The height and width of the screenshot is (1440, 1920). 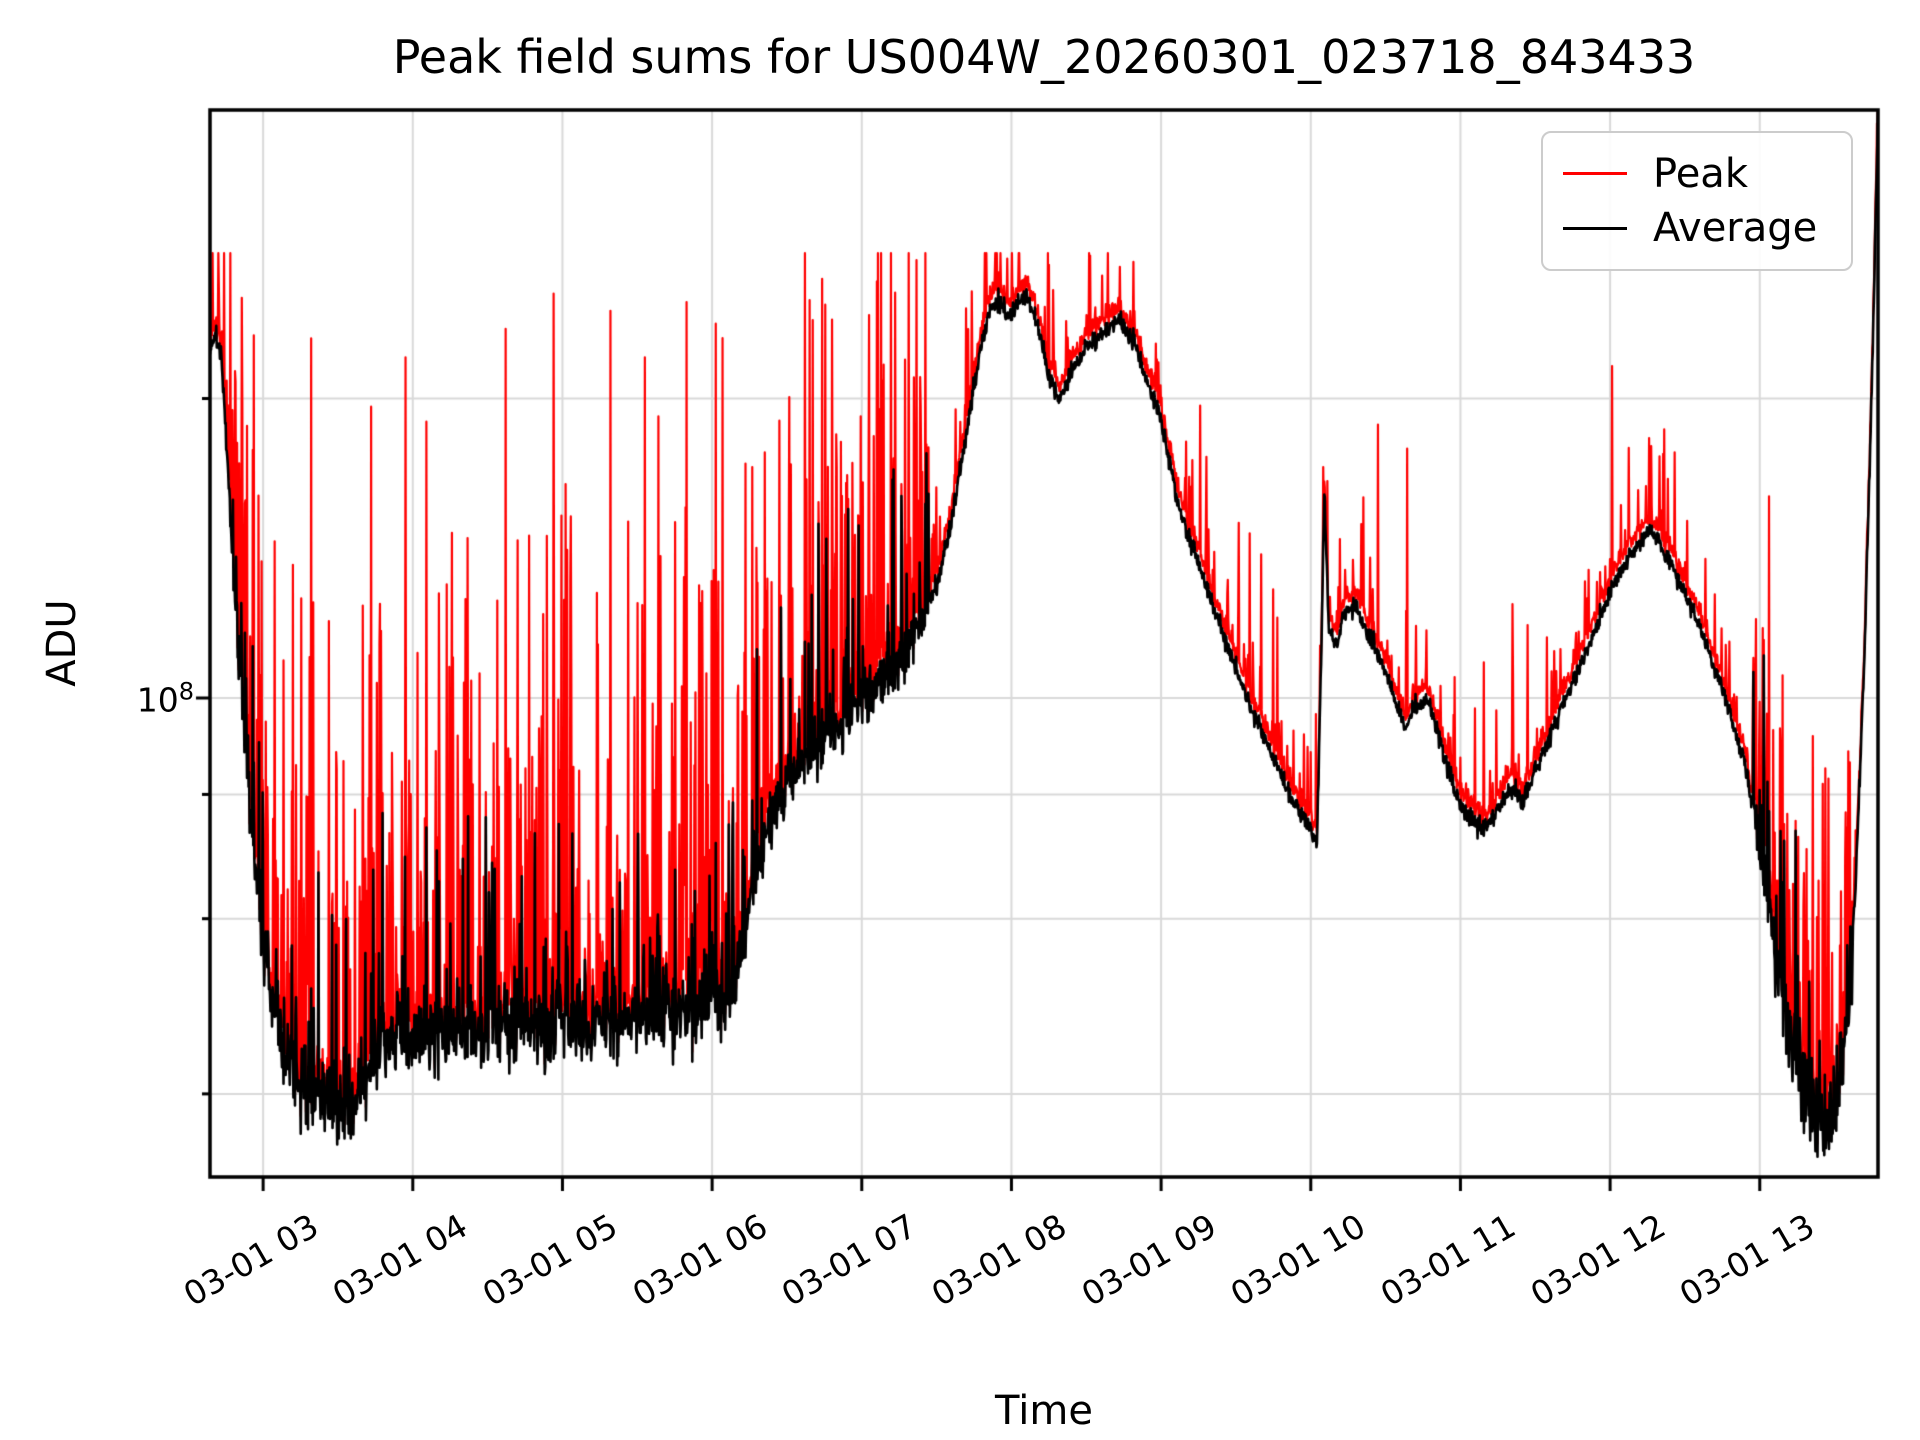 I want to click on average-line-sample, so click(x=1595, y=228).